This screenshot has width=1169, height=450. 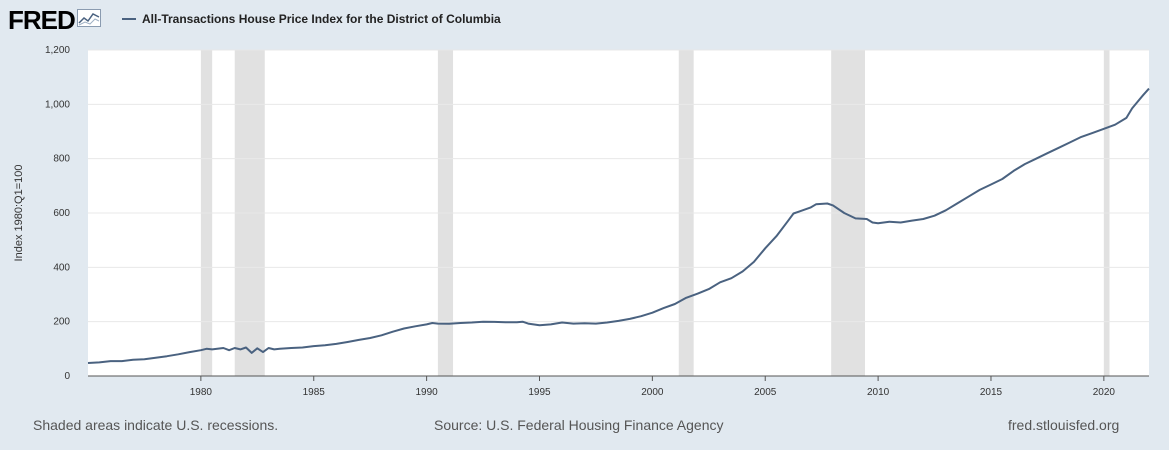 I want to click on y-tick-label: 600, so click(x=61, y=213).